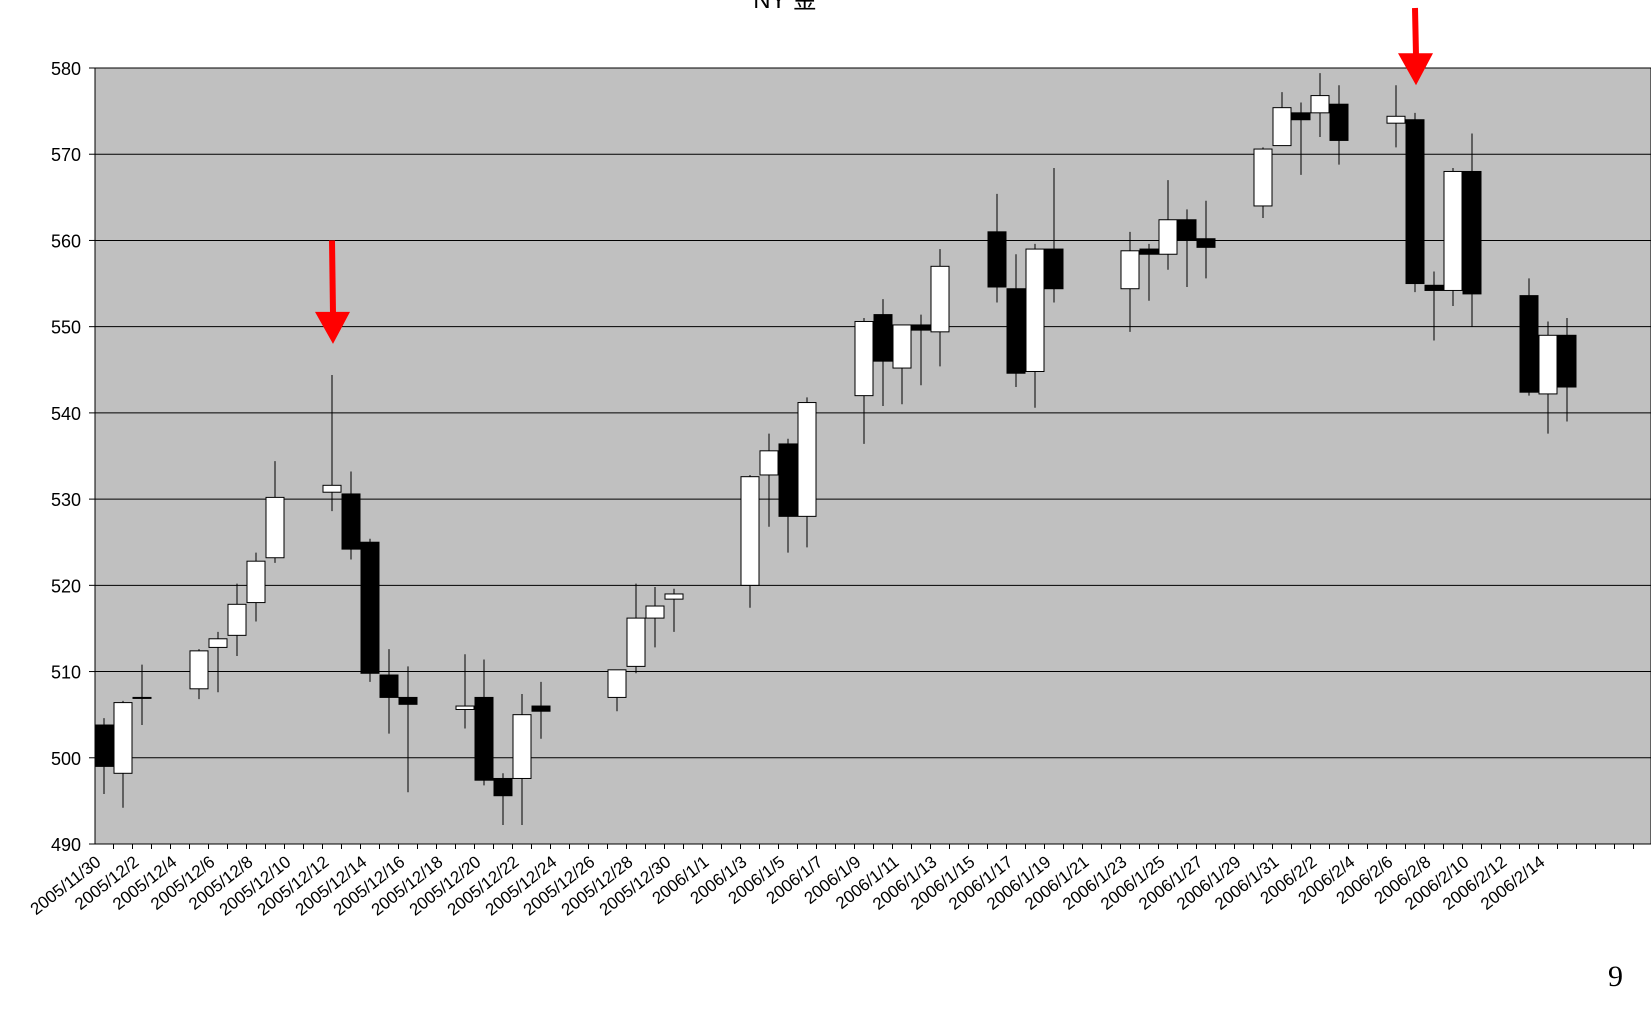 The image size is (1651, 1009). What do you see at coordinates (1615, 976) in the screenshot?
I see `page-number: 9` at bounding box center [1615, 976].